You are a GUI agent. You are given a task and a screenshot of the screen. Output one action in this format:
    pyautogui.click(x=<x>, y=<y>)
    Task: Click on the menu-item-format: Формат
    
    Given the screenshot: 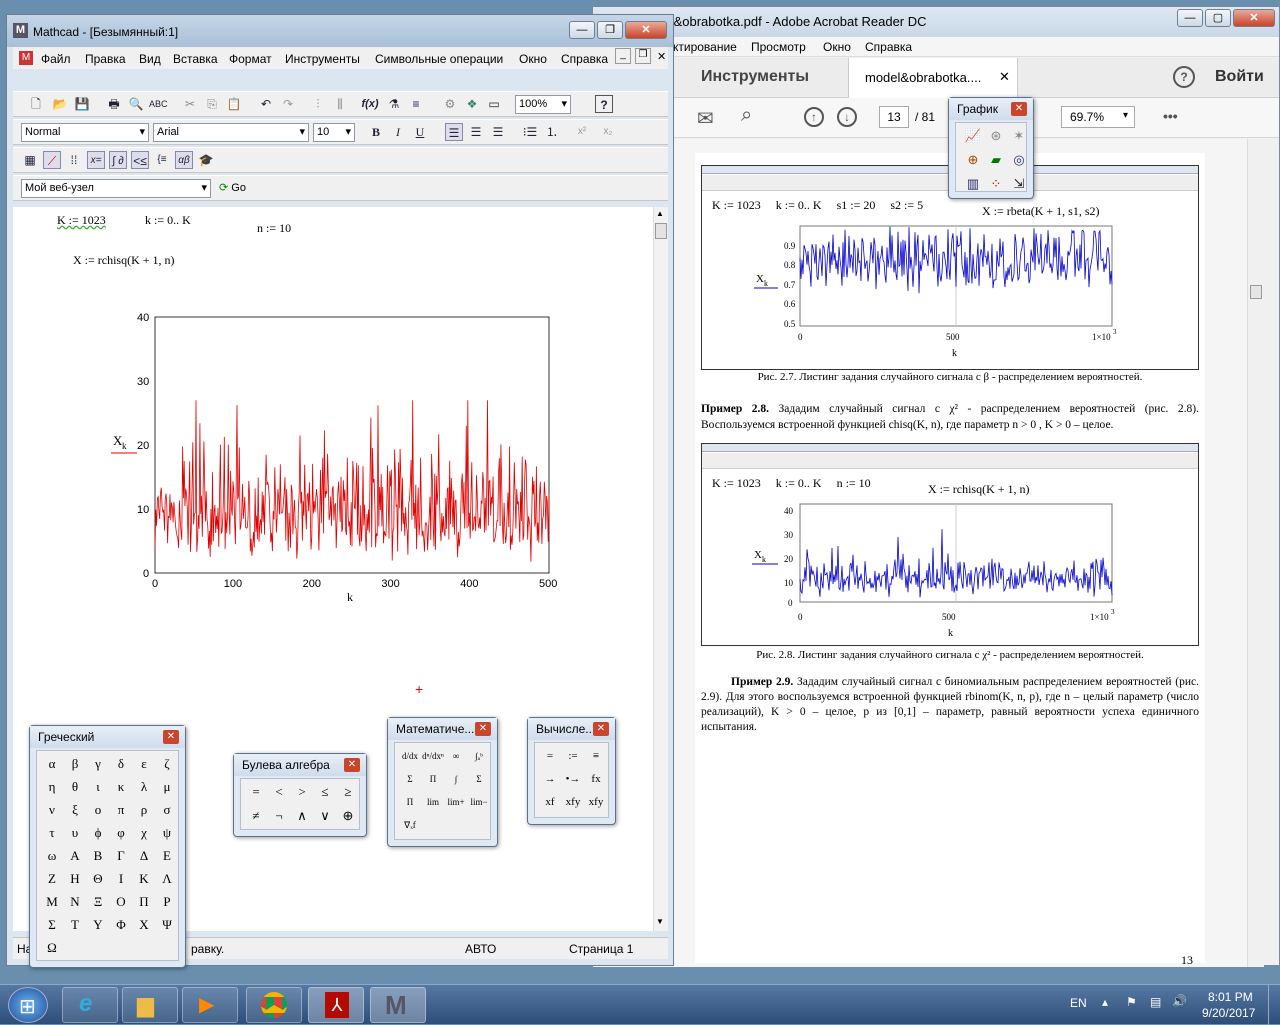 What is the action you would take?
    pyautogui.click(x=250, y=59)
    